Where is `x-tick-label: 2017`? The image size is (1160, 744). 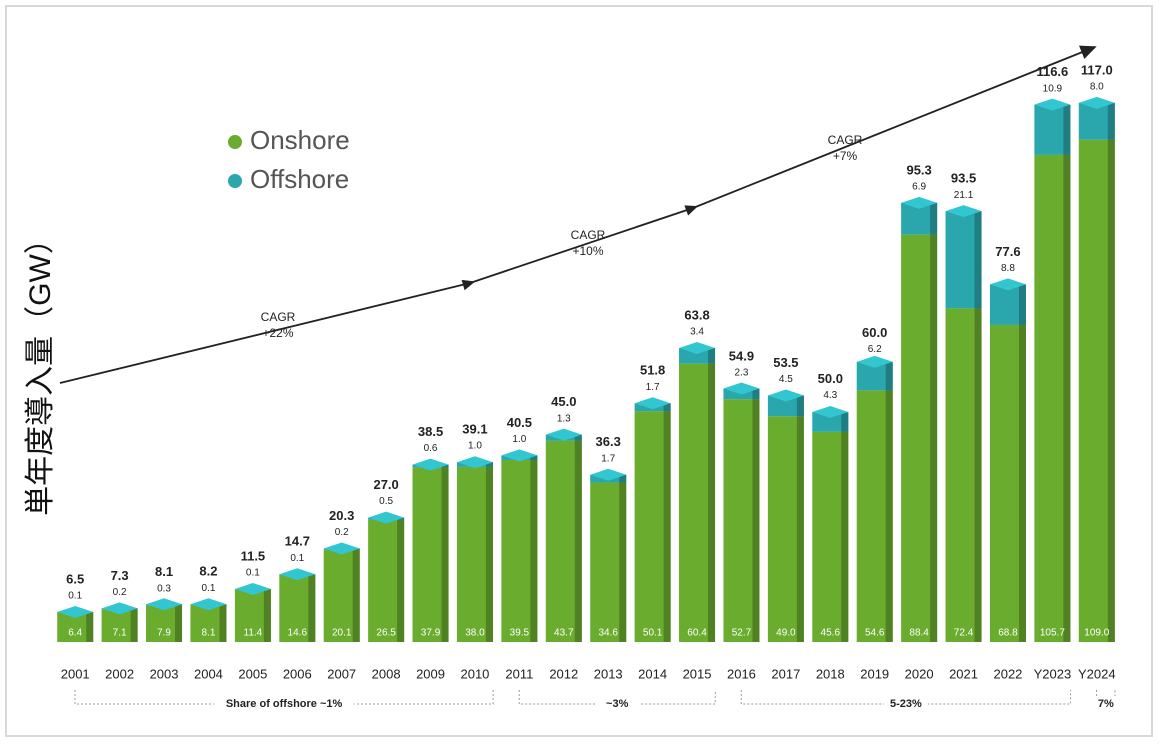 x-tick-label: 2017 is located at coordinates (785, 673).